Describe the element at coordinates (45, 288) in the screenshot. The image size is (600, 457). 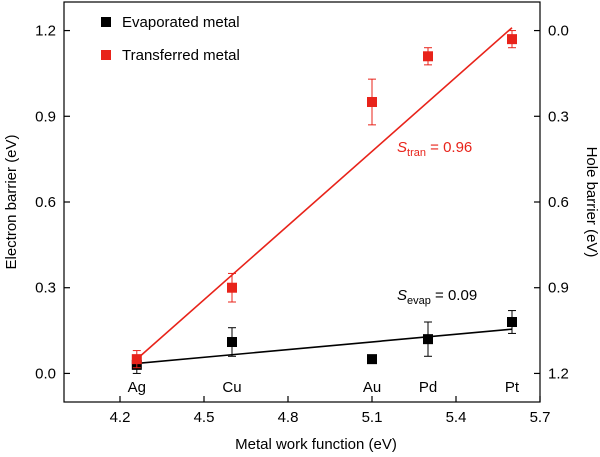
I see `y-tick-label-left-1: 0.3` at that location.